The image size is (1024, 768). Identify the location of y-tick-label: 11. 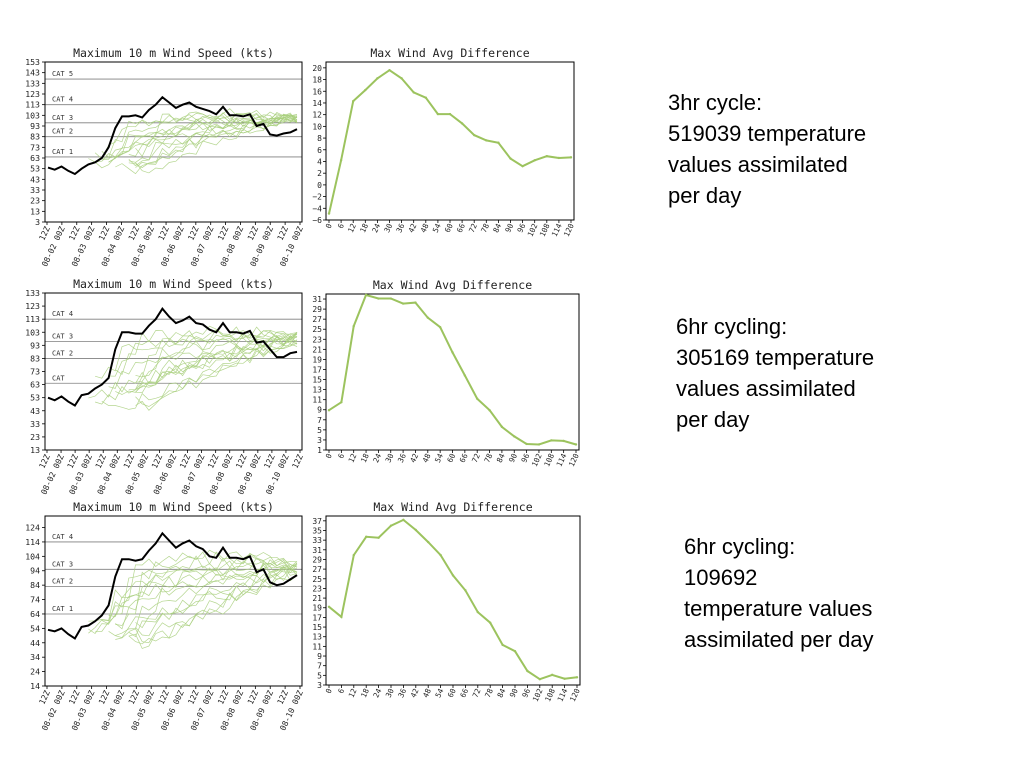
(317, 646).